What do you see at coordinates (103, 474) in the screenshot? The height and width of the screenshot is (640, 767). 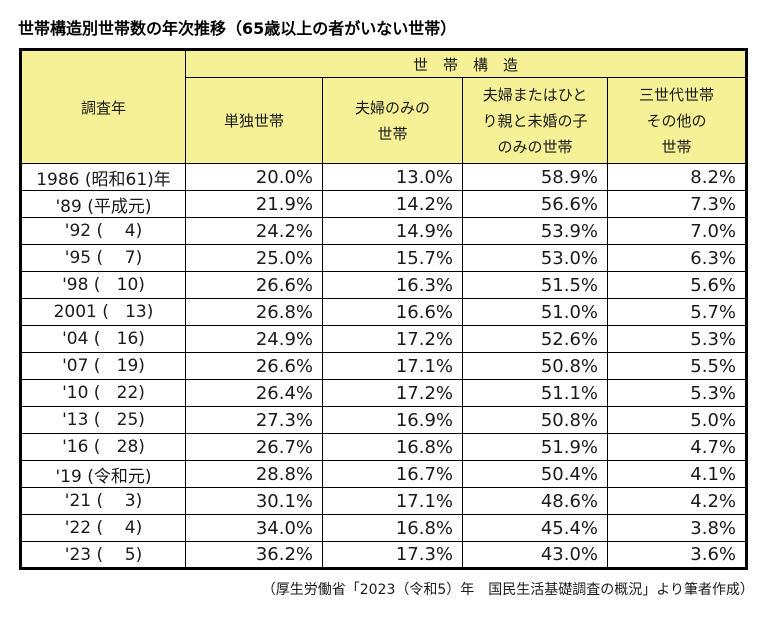 I see `survey-year-cell: '19 (令和元)` at bounding box center [103, 474].